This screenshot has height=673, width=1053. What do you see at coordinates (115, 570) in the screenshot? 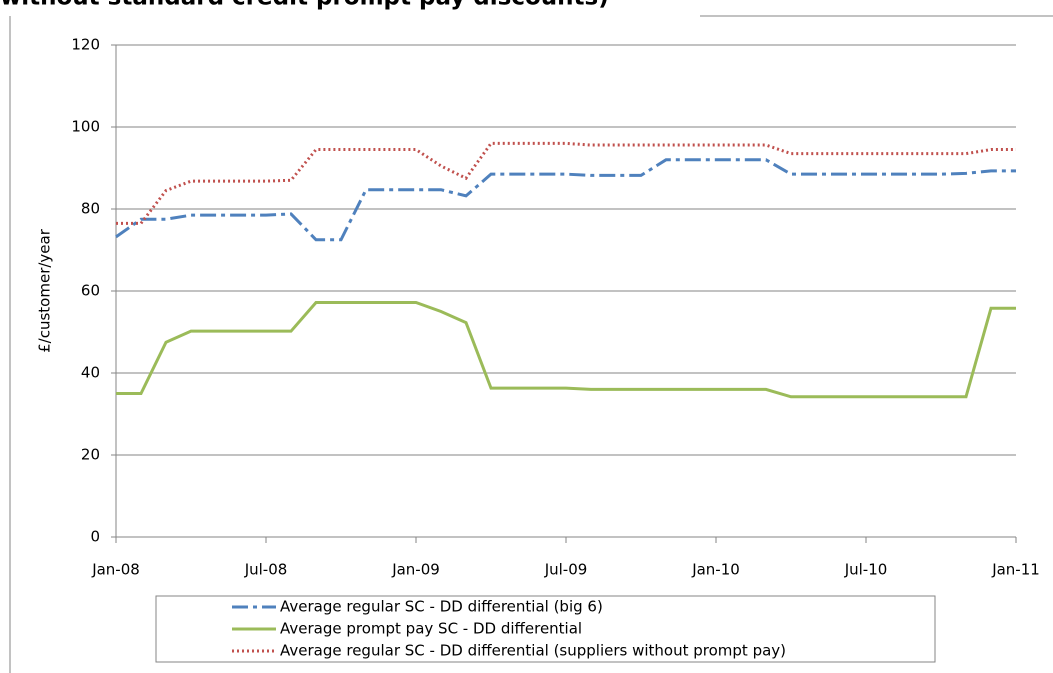
I see `x-tick-label: Jan-08` at bounding box center [115, 570].